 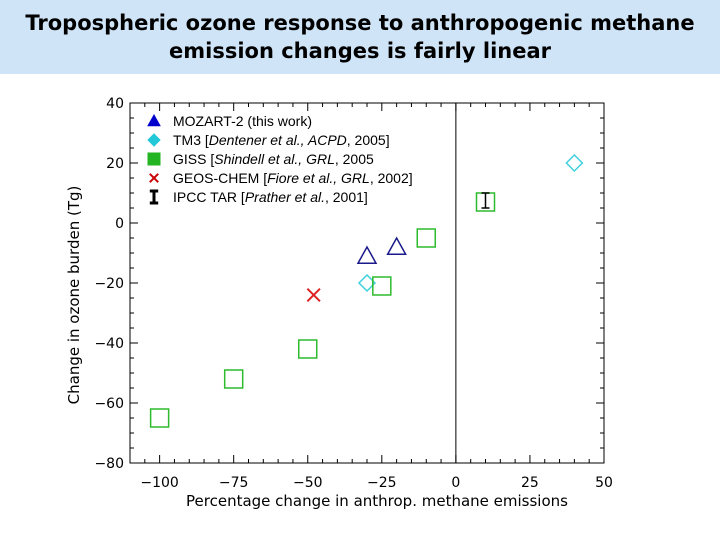 What do you see at coordinates (455, 483) in the screenshot?
I see `x-tick-label: 0` at bounding box center [455, 483].